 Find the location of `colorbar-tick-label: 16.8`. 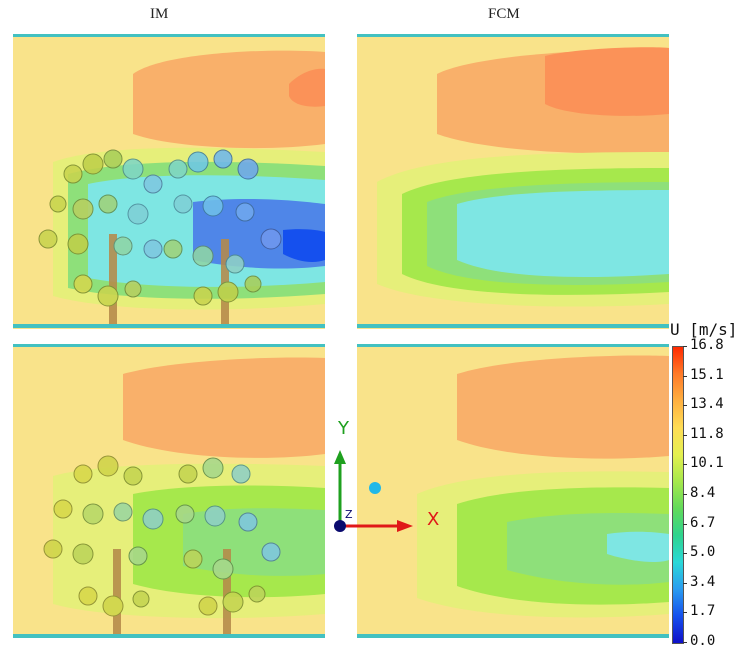

colorbar-tick-label: 16.8 is located at coordinates (707, 345).